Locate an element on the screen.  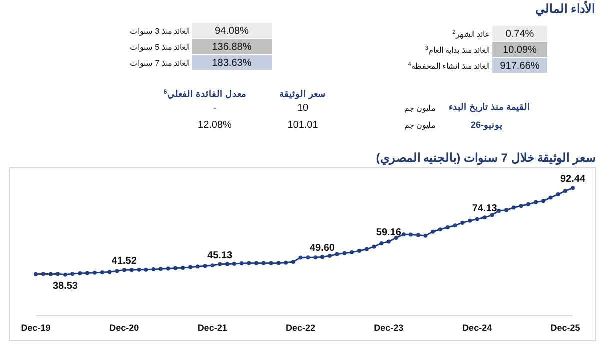
text: 10.09% is located at coordinates (520, 50).